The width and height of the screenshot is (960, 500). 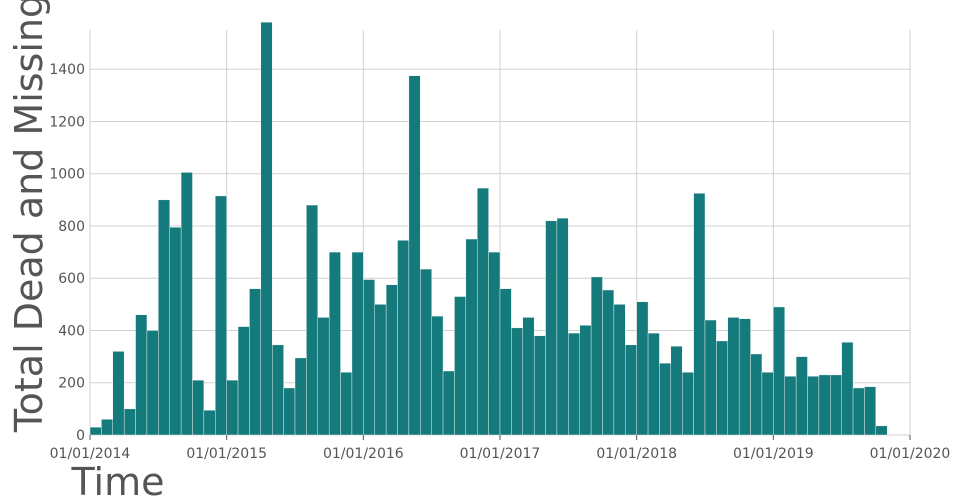 I want to click on y-tick-label: 1400, so click(x=67, y=70).